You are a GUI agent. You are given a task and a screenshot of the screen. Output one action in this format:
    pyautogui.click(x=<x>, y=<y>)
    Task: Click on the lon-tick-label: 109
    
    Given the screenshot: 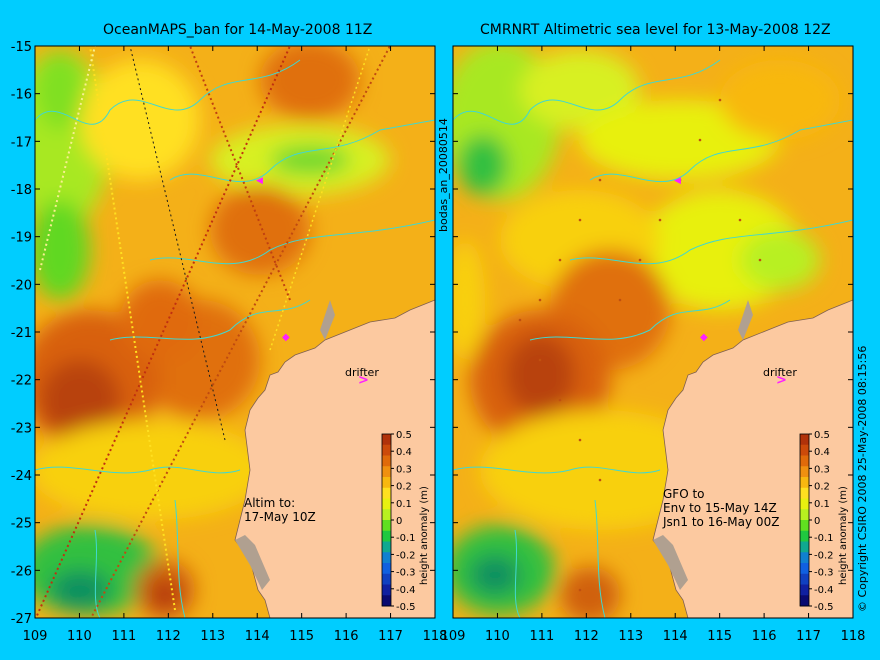 What is the action you would take?
    pyautogui.click(x=453, y=636)
    